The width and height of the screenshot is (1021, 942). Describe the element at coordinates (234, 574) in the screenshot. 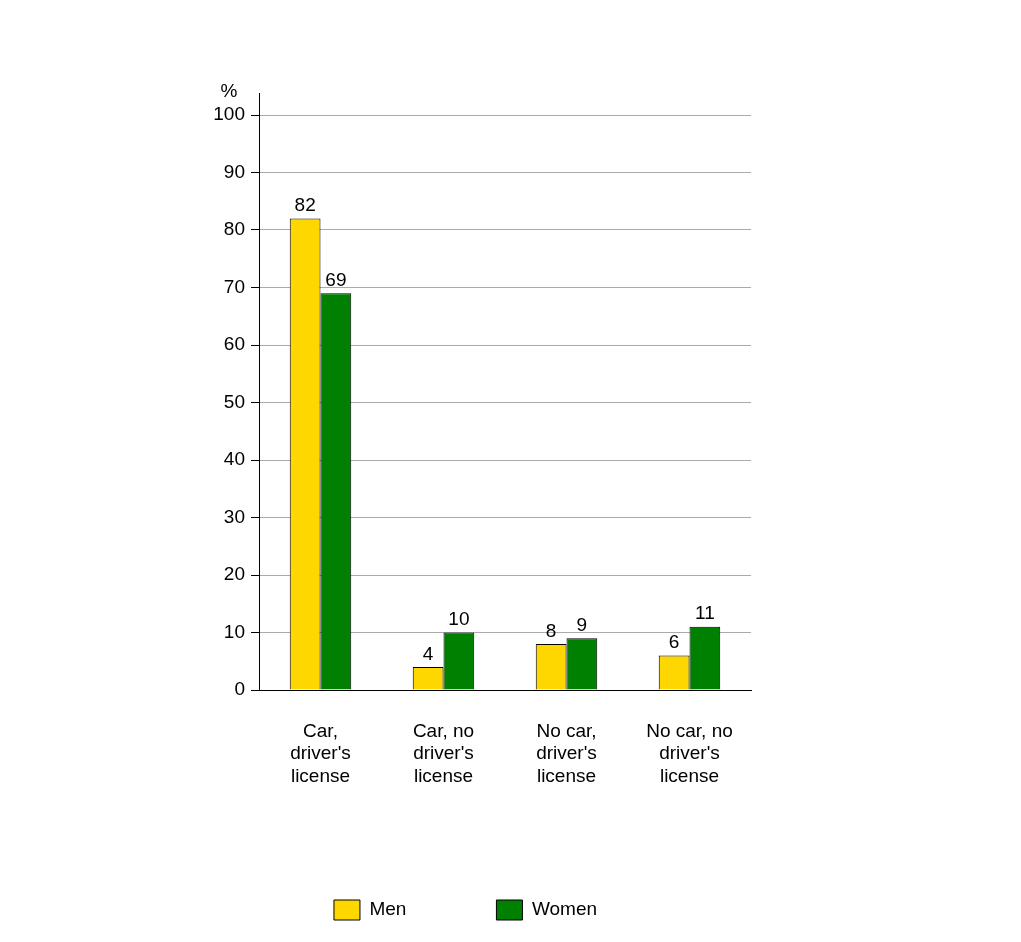

I see `y-tick-label: 20` at that location.